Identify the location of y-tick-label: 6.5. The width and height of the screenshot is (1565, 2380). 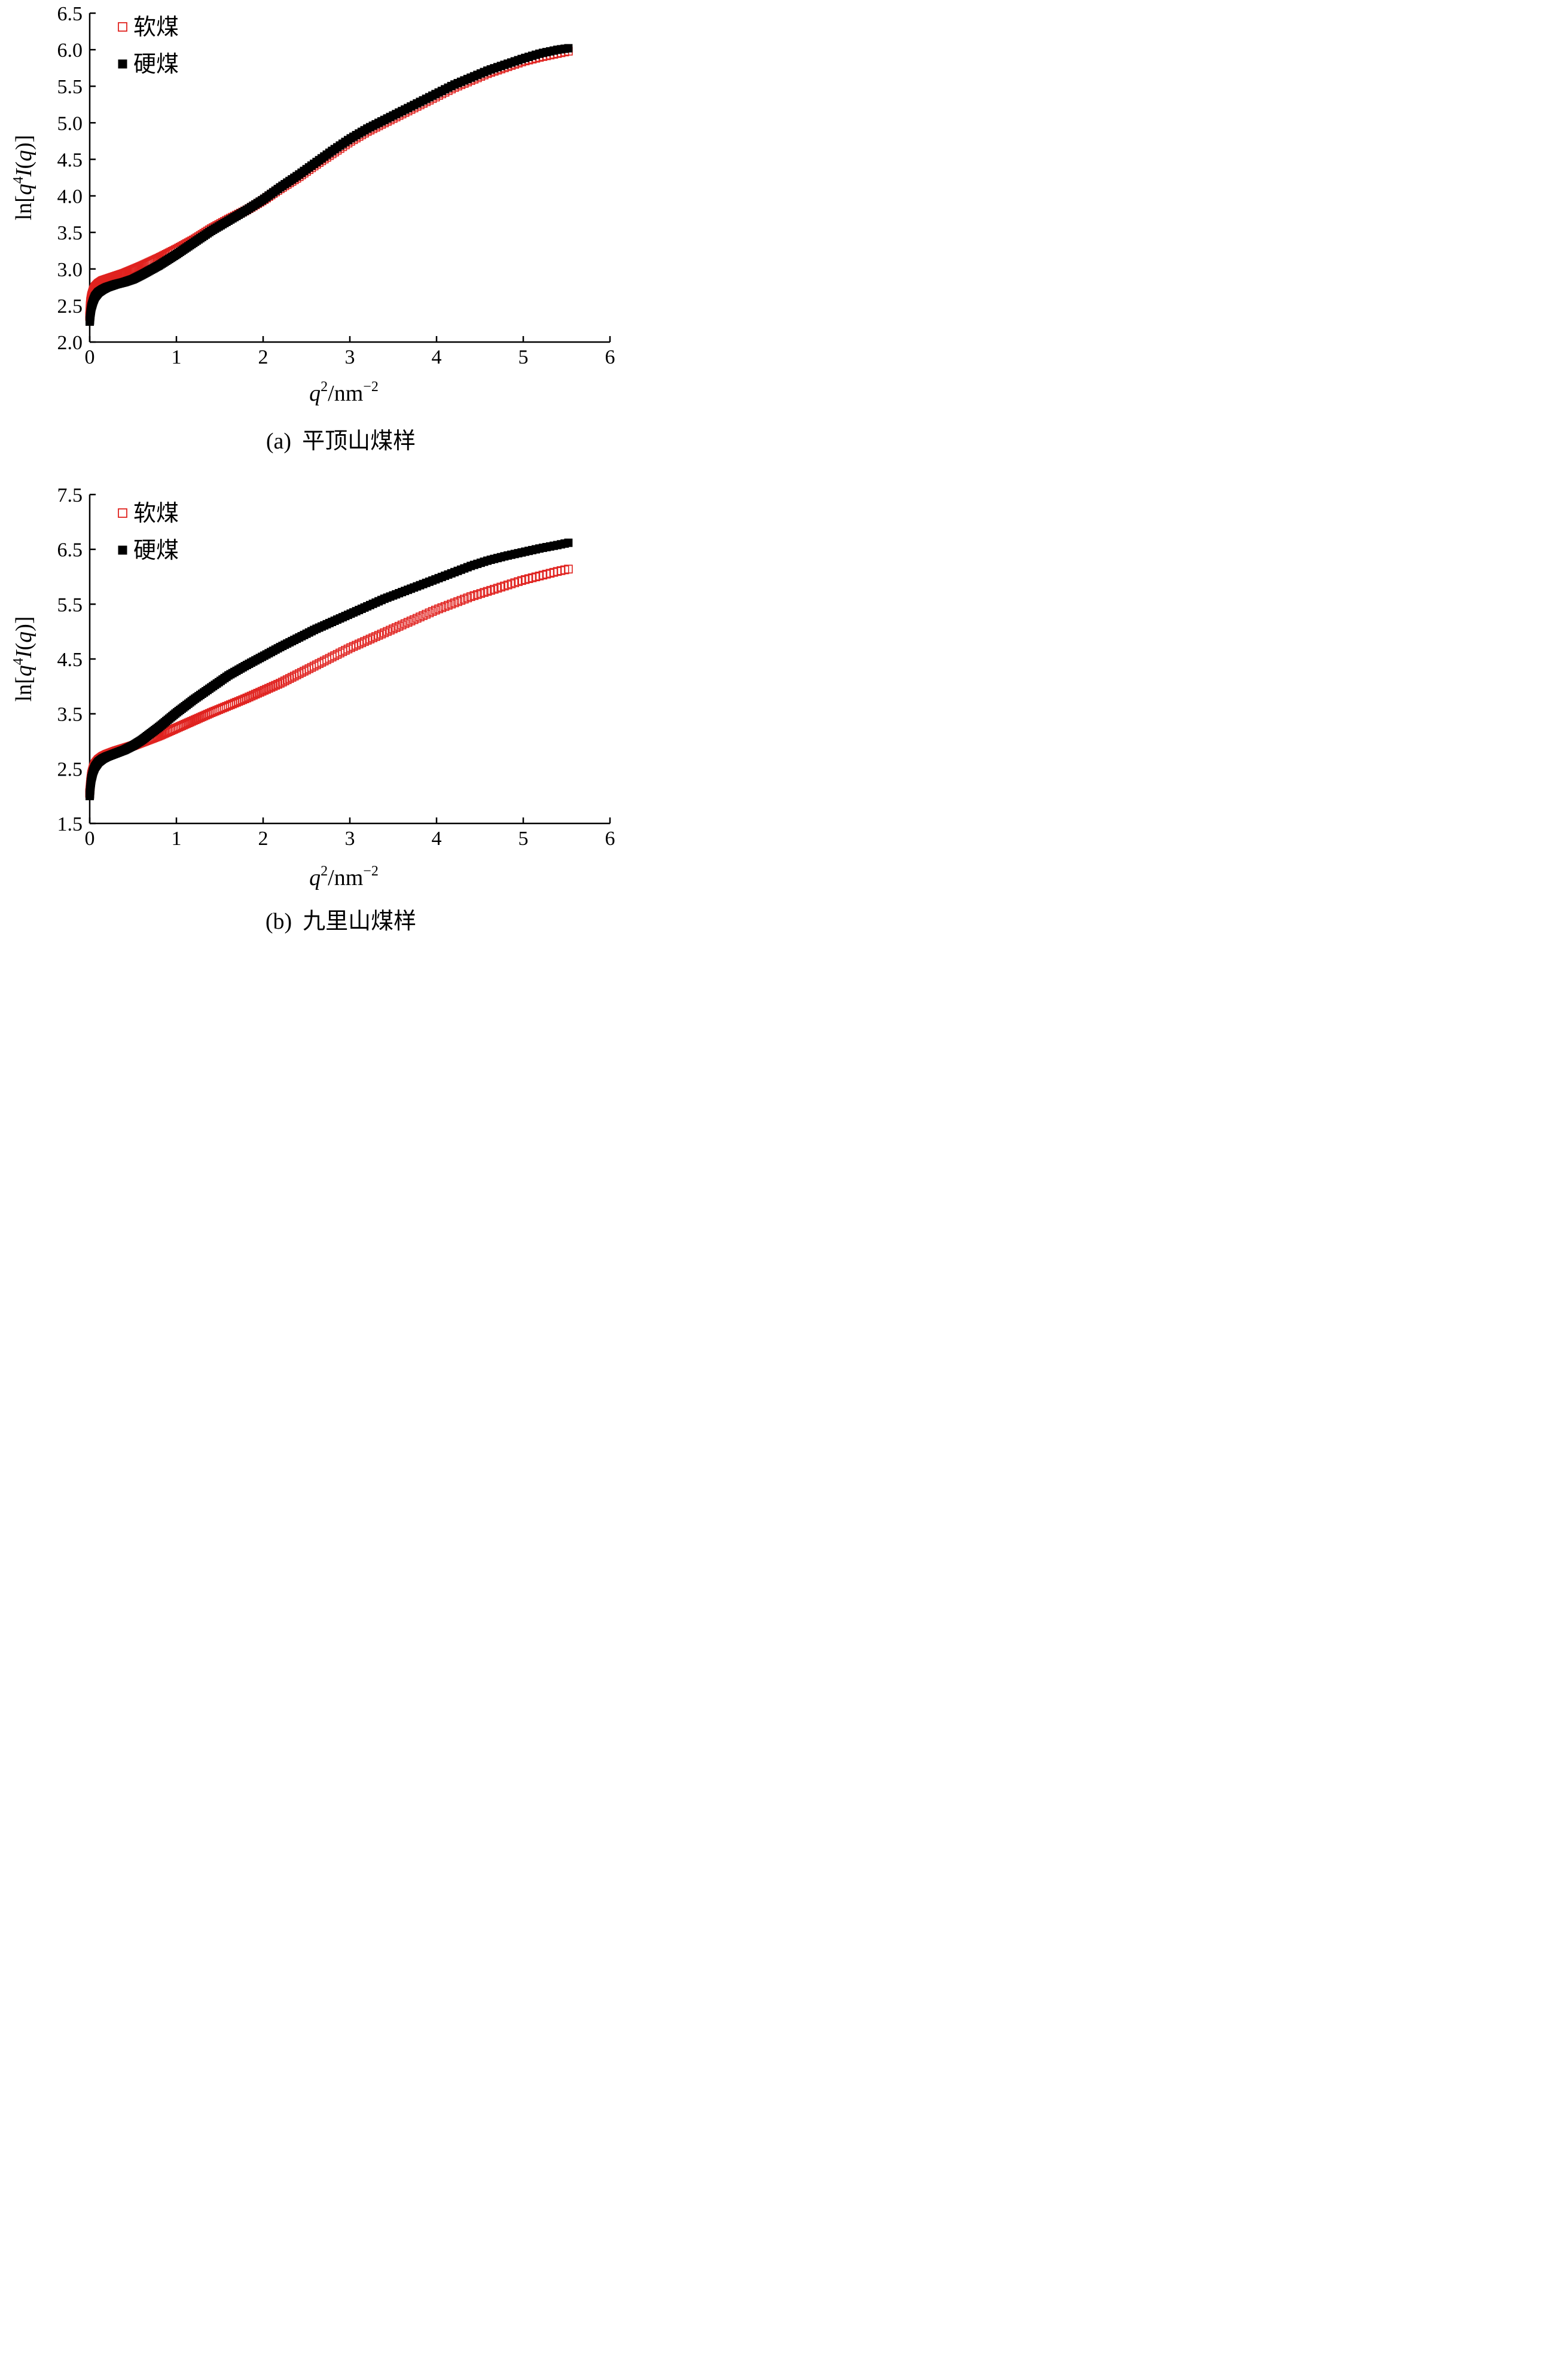
(70, 14).